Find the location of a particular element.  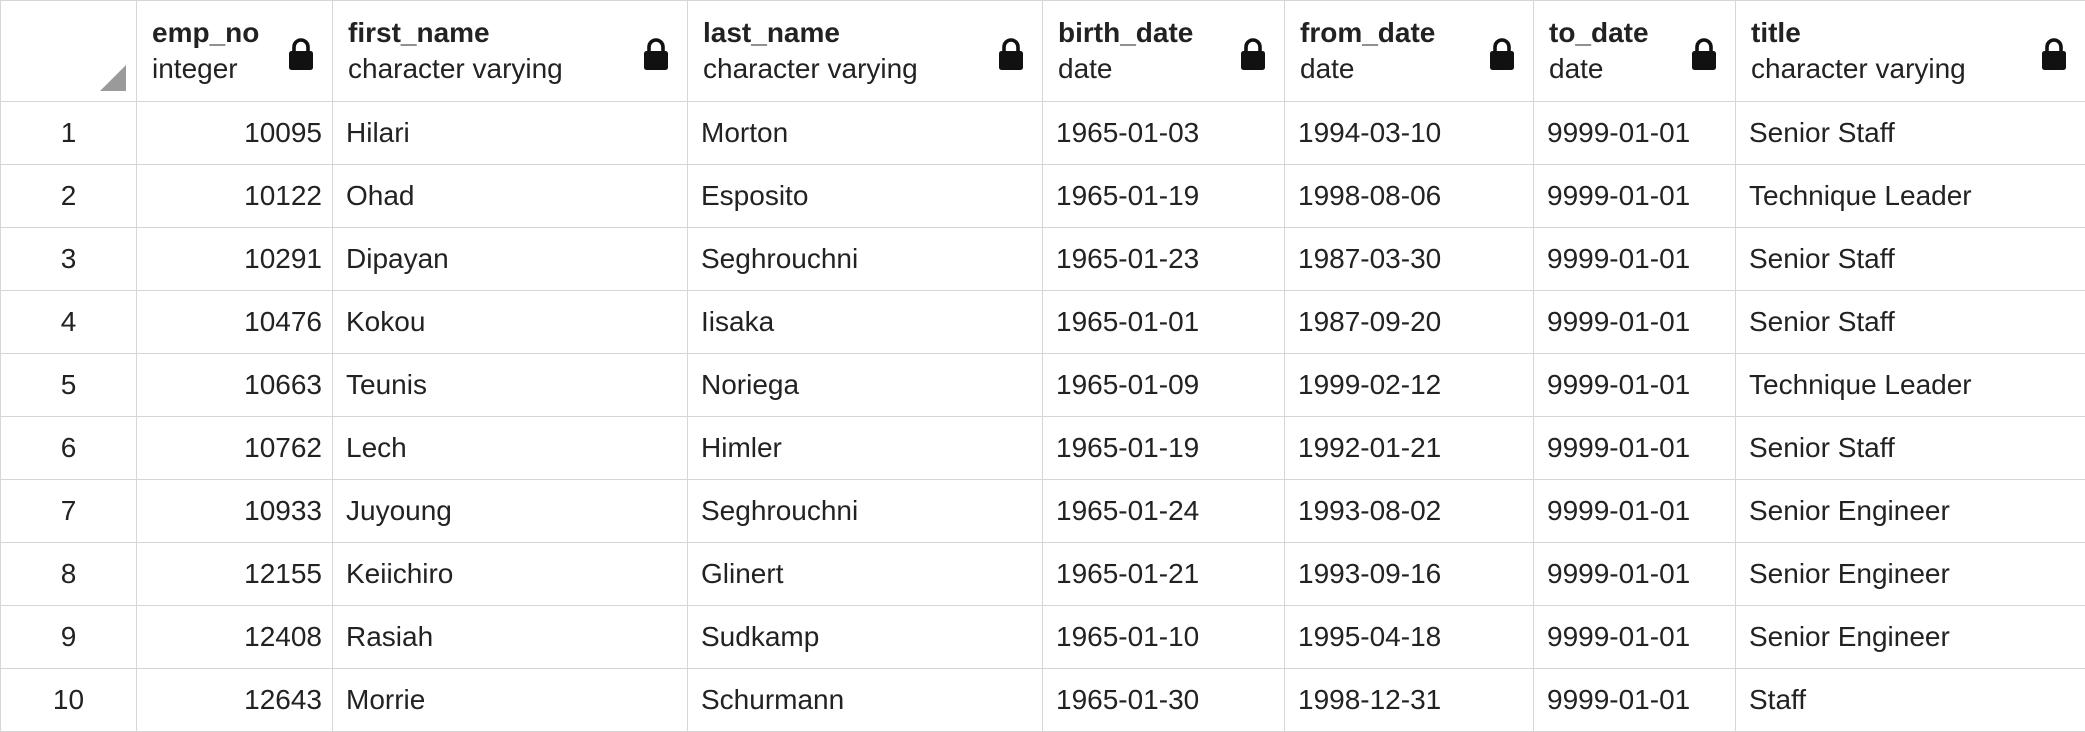

cell-birth-date: 1965-01-23 is located at coordinates (1164, 259).